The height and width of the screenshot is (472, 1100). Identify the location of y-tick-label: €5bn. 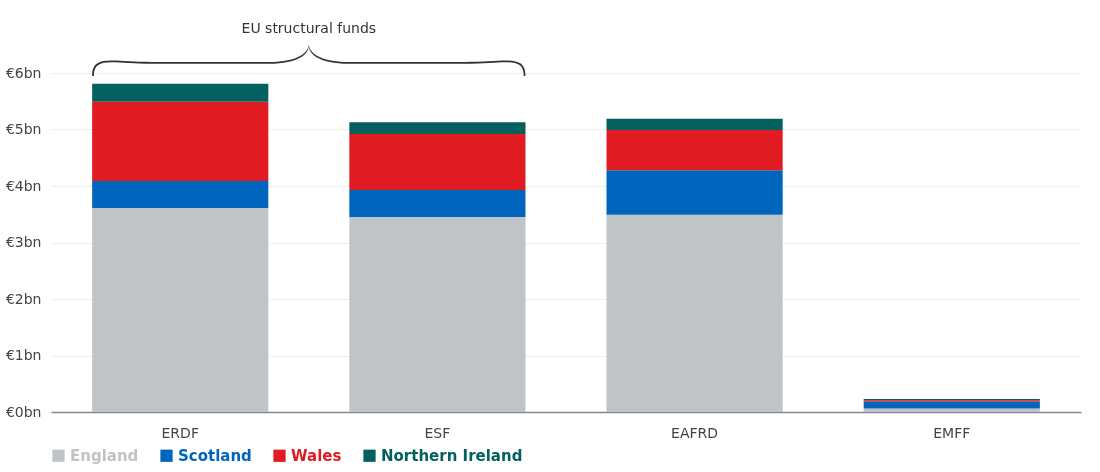
(23, 129).